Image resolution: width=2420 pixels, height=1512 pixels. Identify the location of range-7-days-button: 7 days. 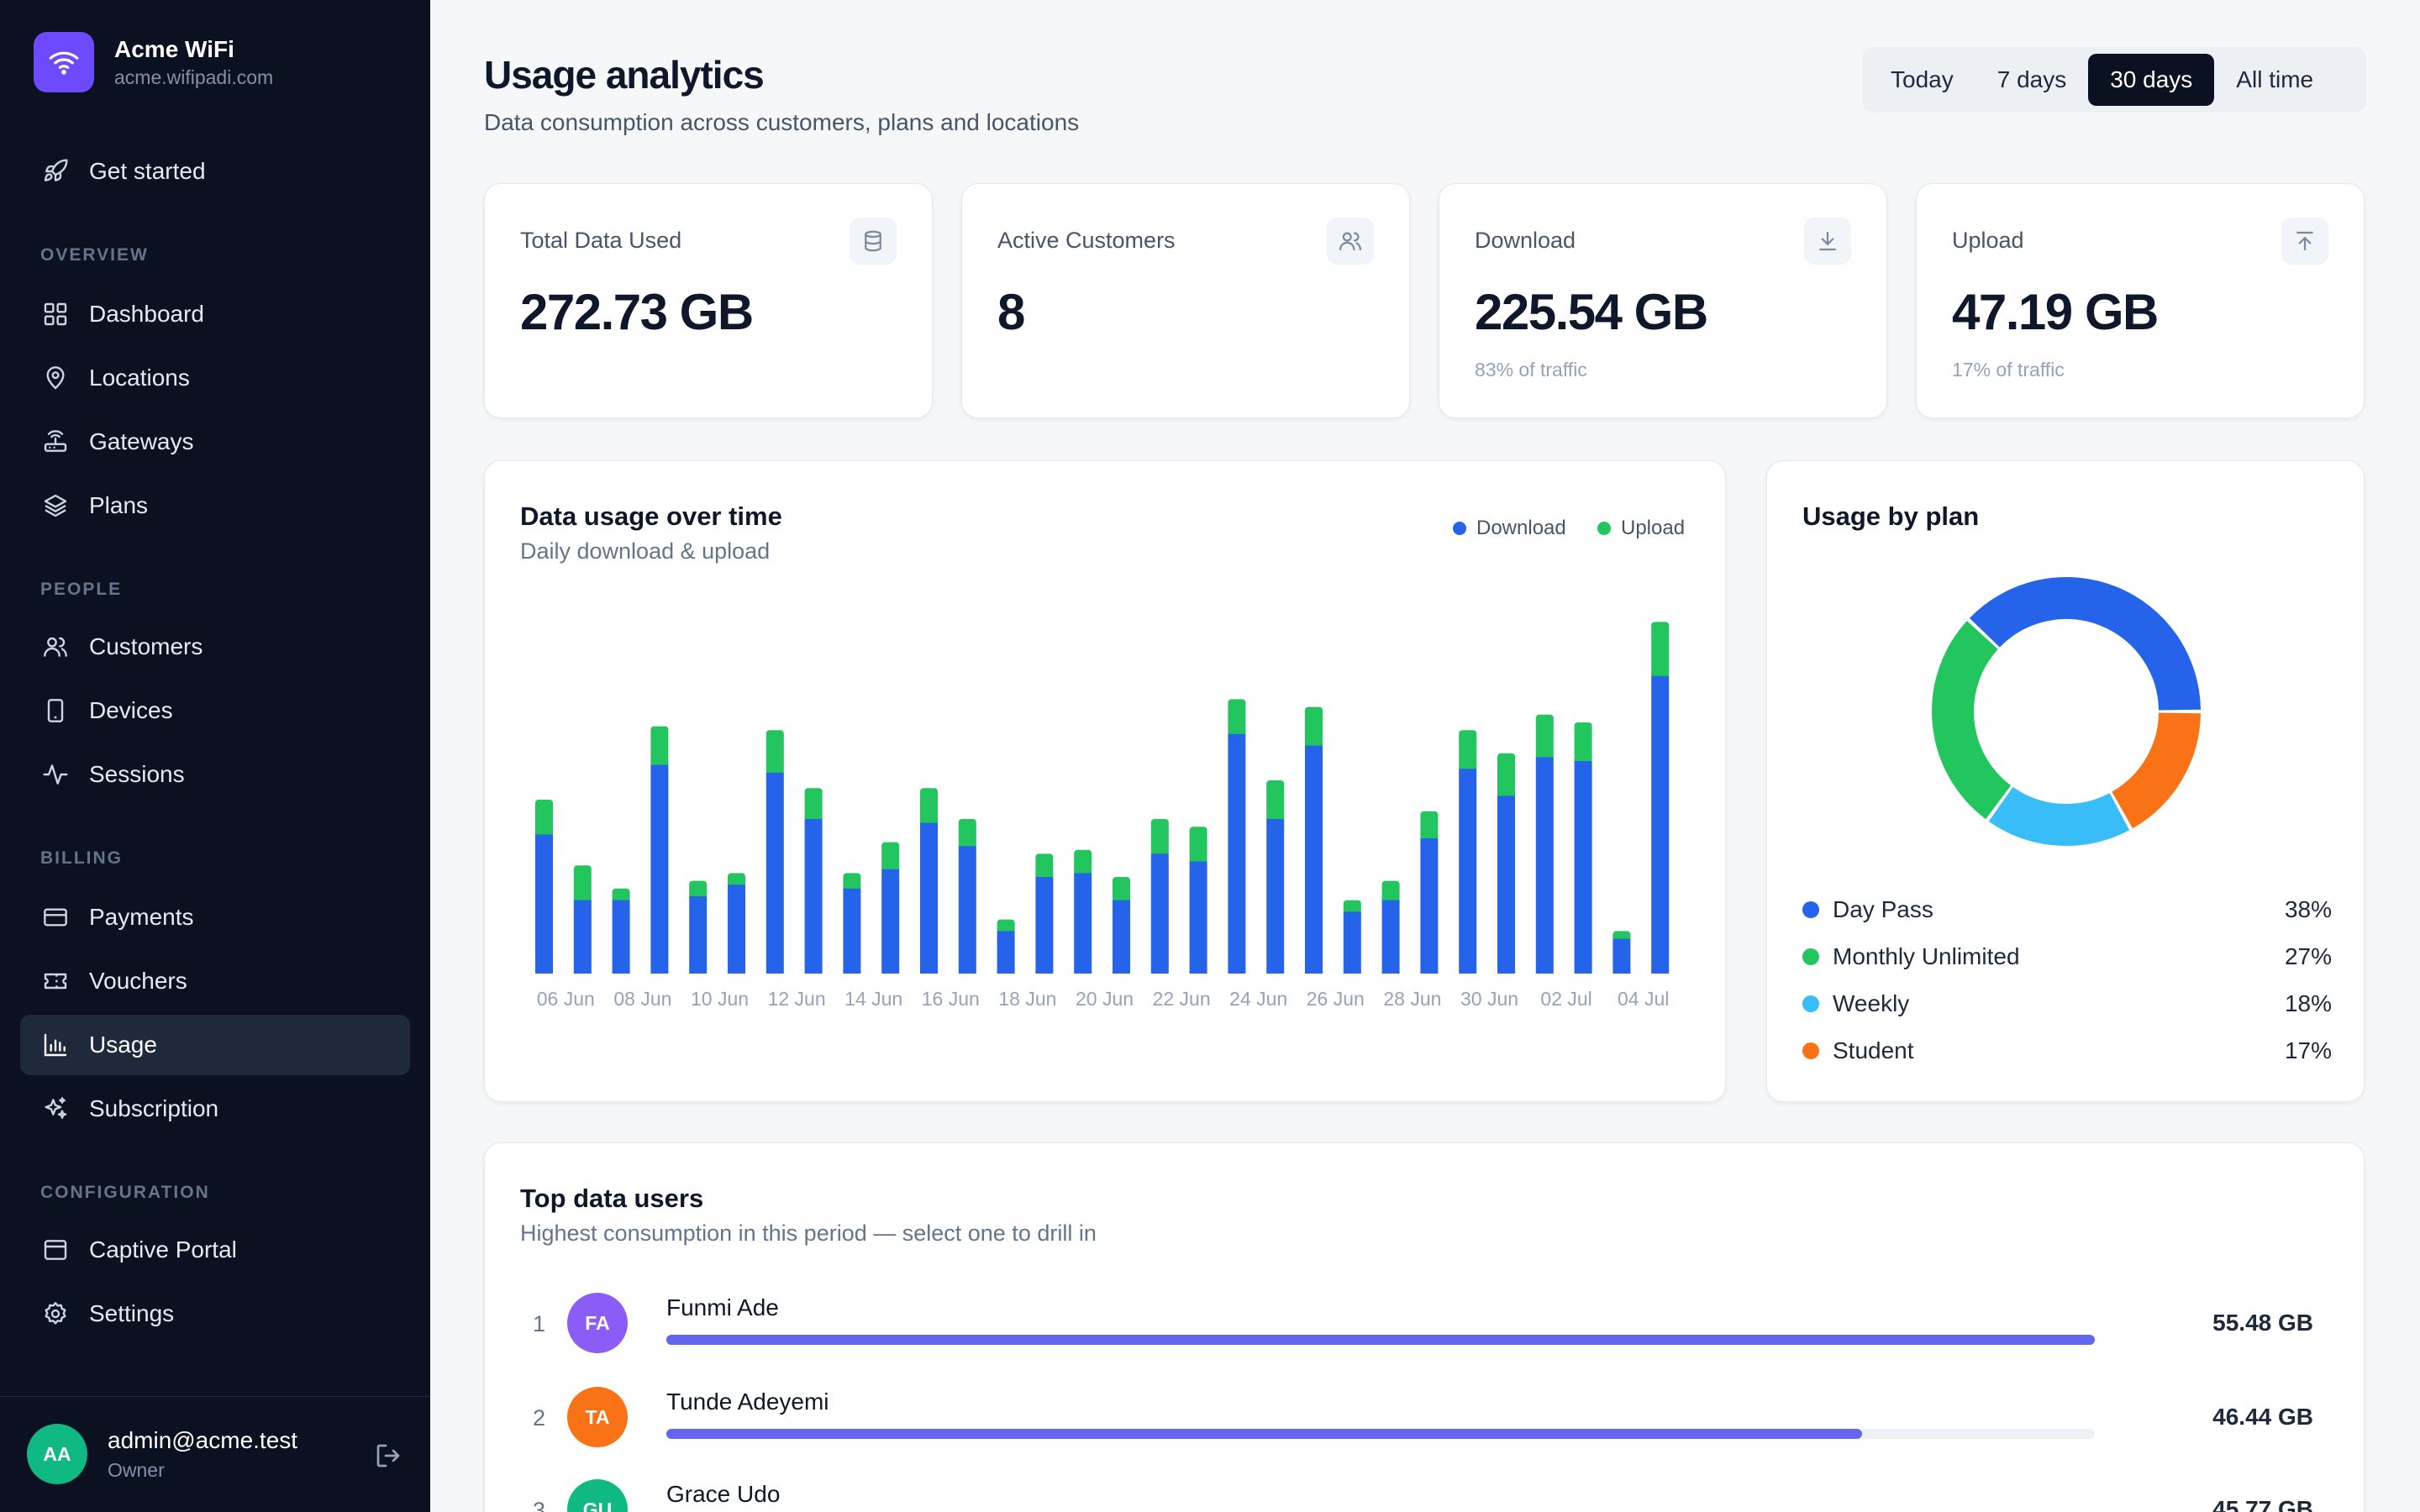
(2032, 79).